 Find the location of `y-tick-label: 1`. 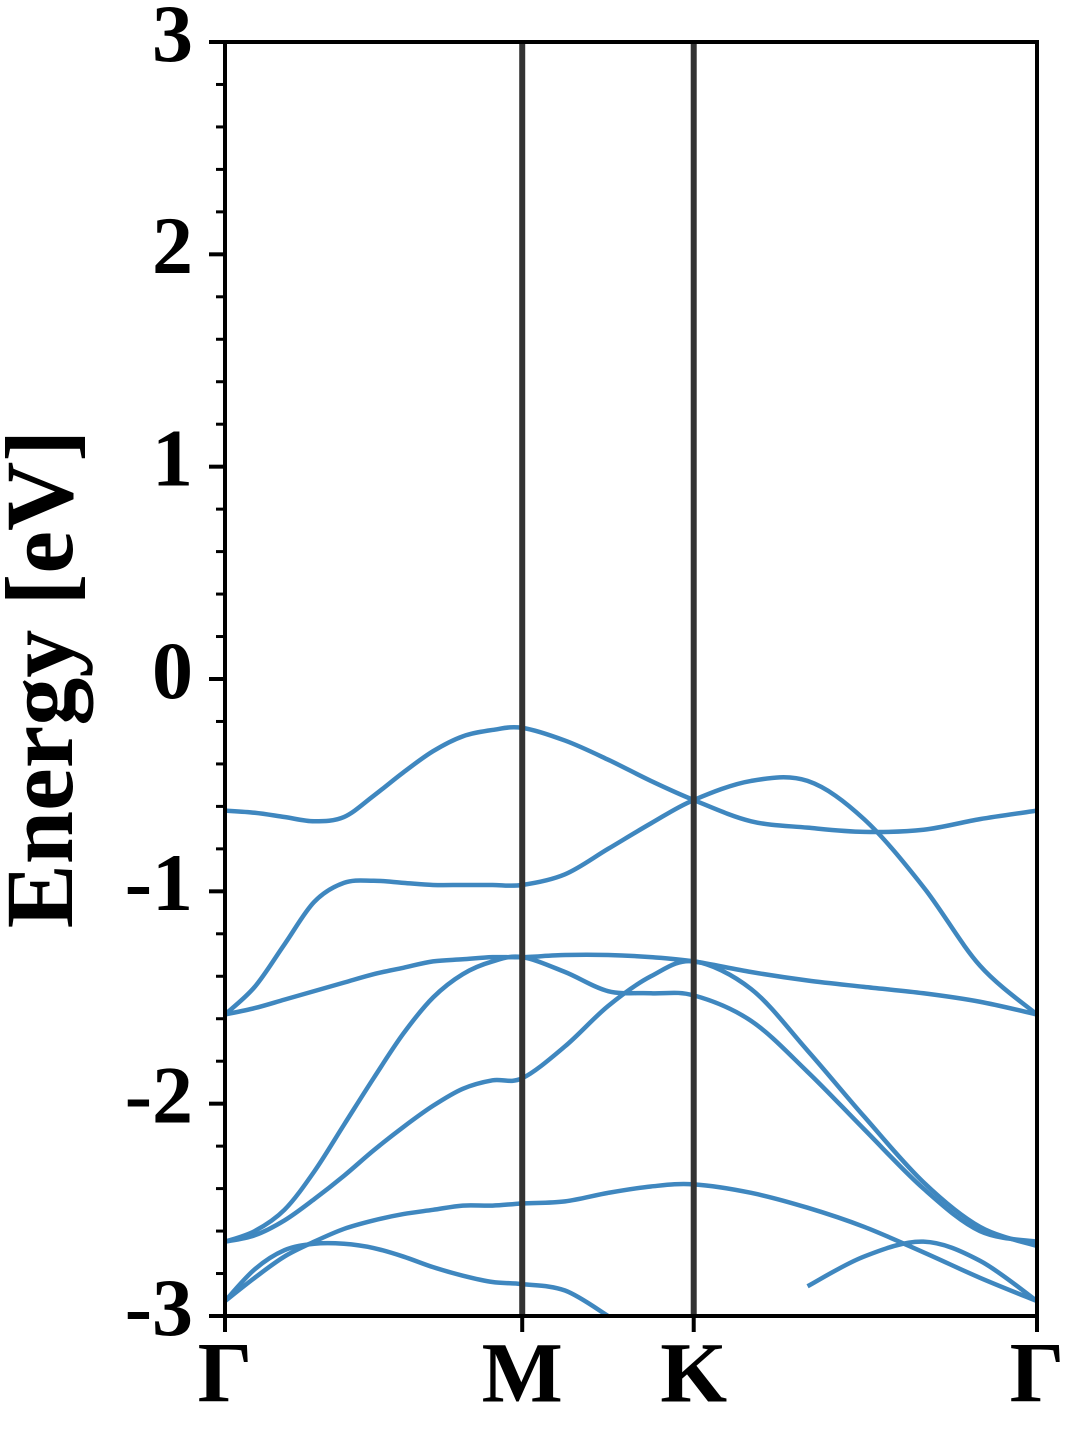

y-tick-label: 1 is located at coordinates (172, 457).